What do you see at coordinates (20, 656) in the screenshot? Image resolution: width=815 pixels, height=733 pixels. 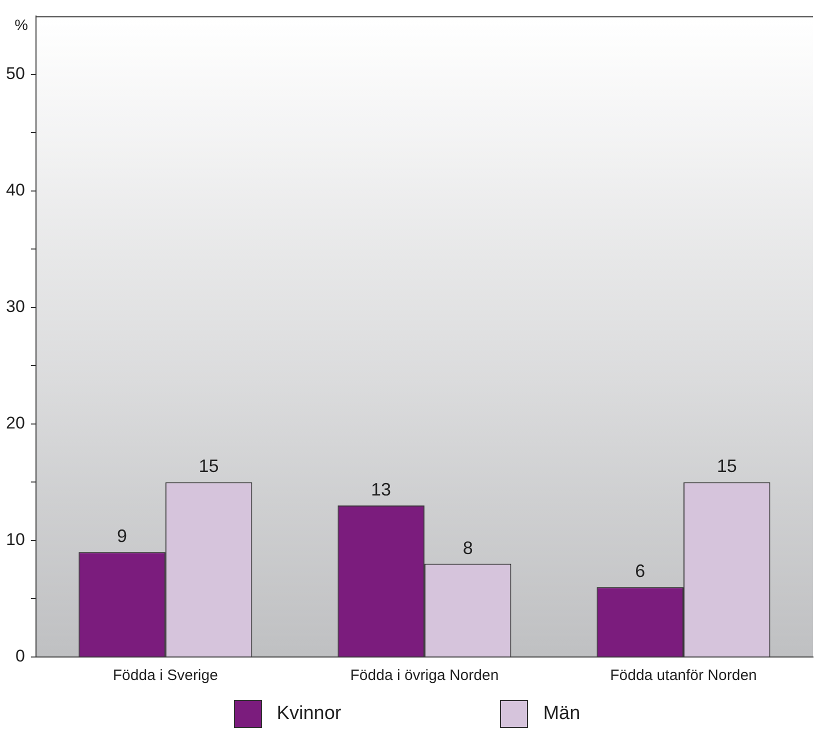 I see `y-tick-label: 0` at bounding box center [20, 656].